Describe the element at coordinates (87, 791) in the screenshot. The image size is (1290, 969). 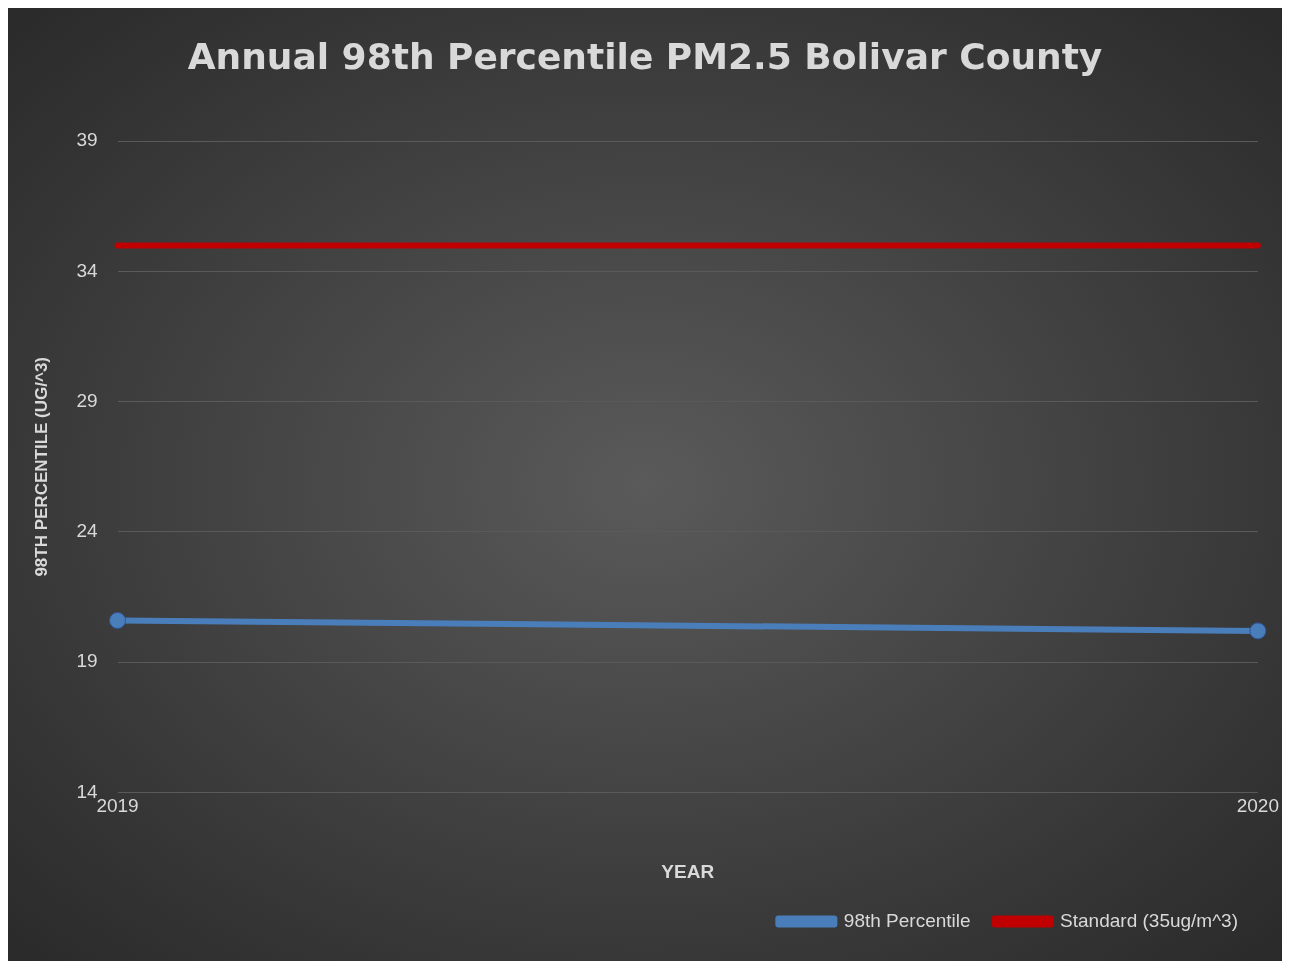
I see `y-tick-label: 14` at that location.